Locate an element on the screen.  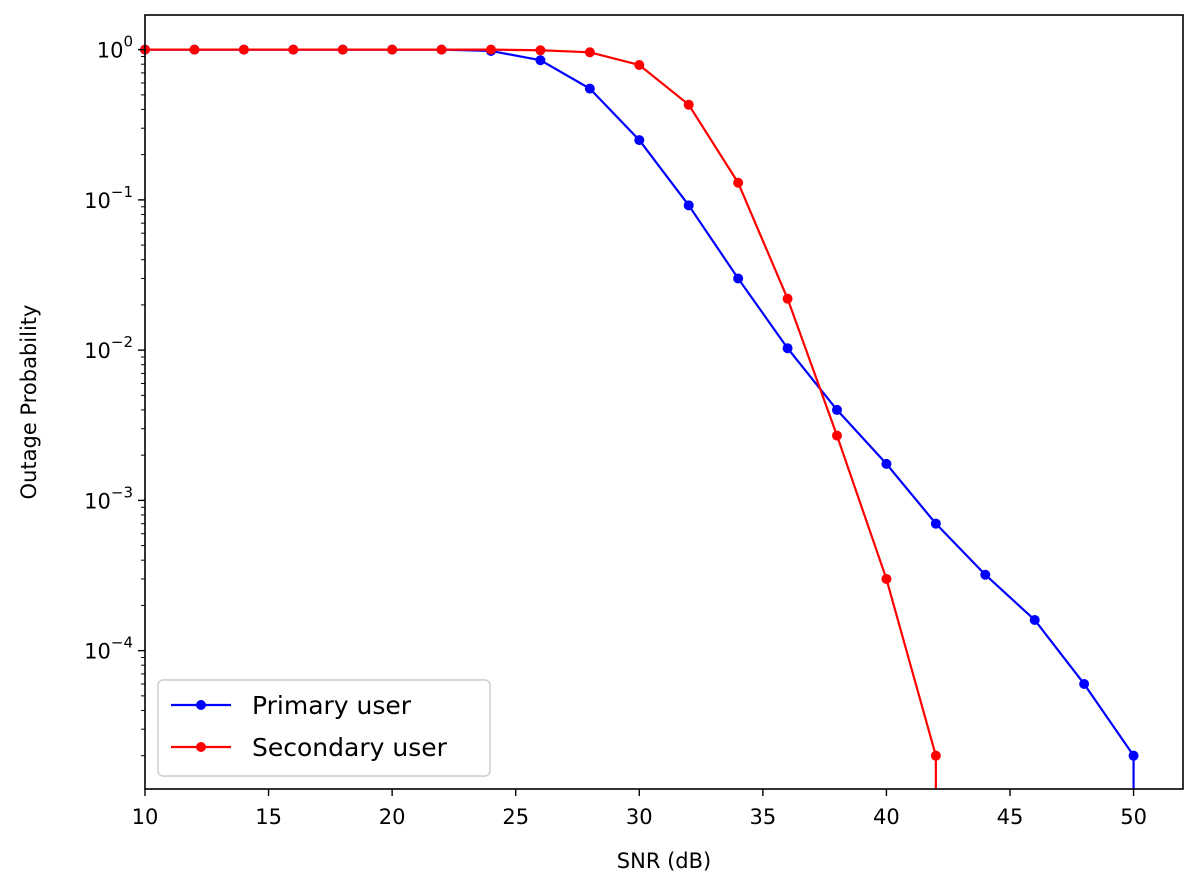
x-axis: 10 15 20 25 30 35 40 45 50 is located at coordinates (639, 809).